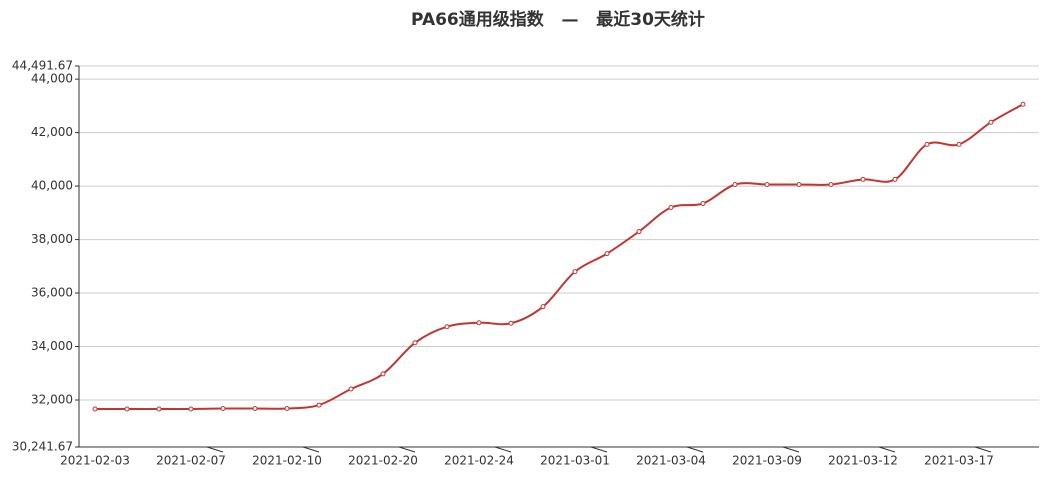 This screenshot has height=480, width=1058. I want to click on y-tick-label: 44,000, so click(52, 79).